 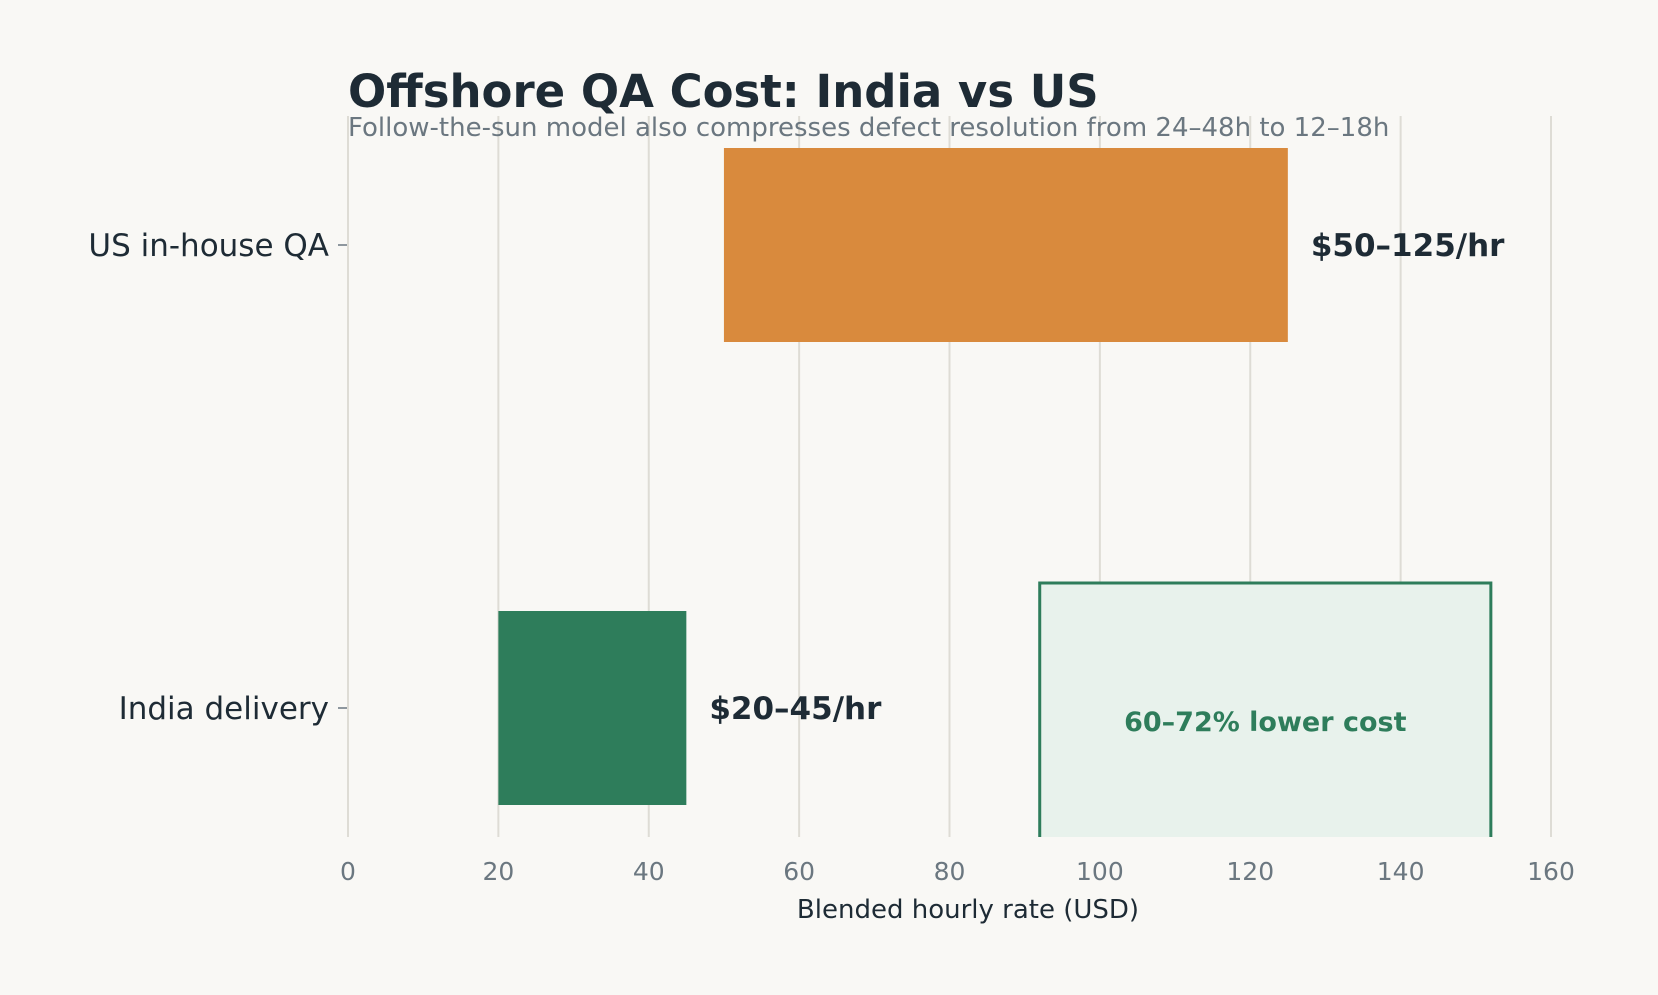 What do you see at coordinates (224, 709) in the screenshot?
I see `y-tick-label: India delivery` at bounding box center [224, 709].